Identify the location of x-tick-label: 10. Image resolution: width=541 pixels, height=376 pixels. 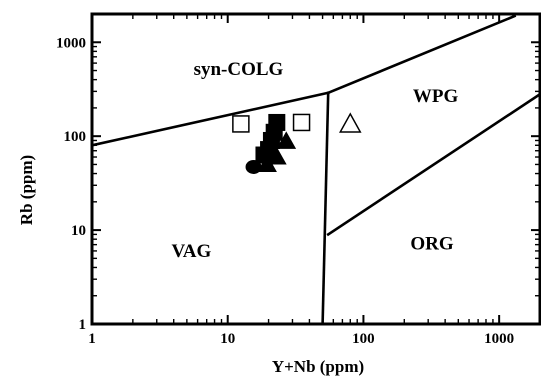
(227, 339).